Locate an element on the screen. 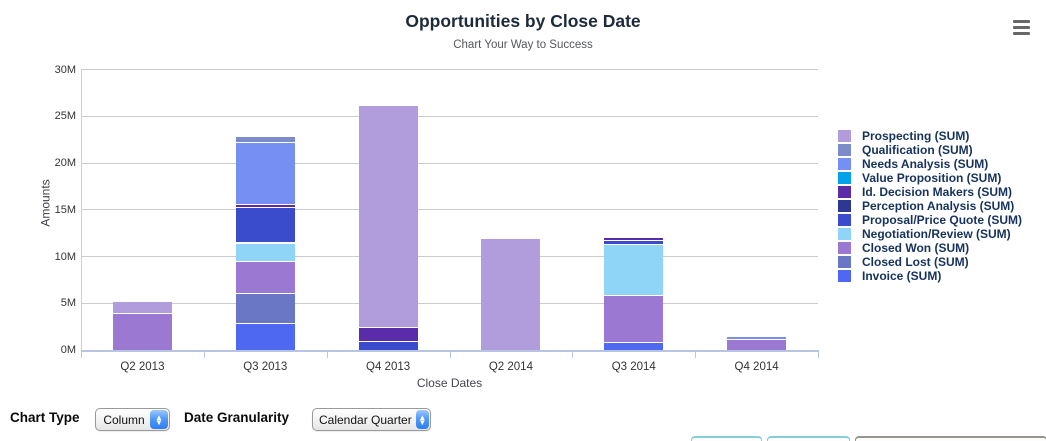  y-tick-label: 5M is located at coordinates (68, 303).